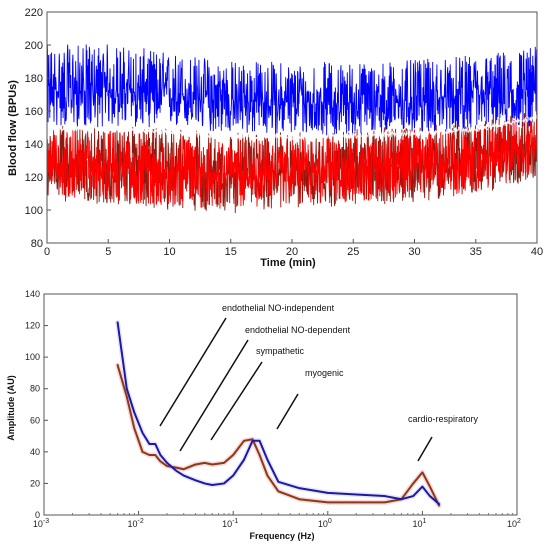 Image resolution: width=547 pixels, height=550 pixels. I want to click on bottom-y-tick-label: 140, so click(32, 294).